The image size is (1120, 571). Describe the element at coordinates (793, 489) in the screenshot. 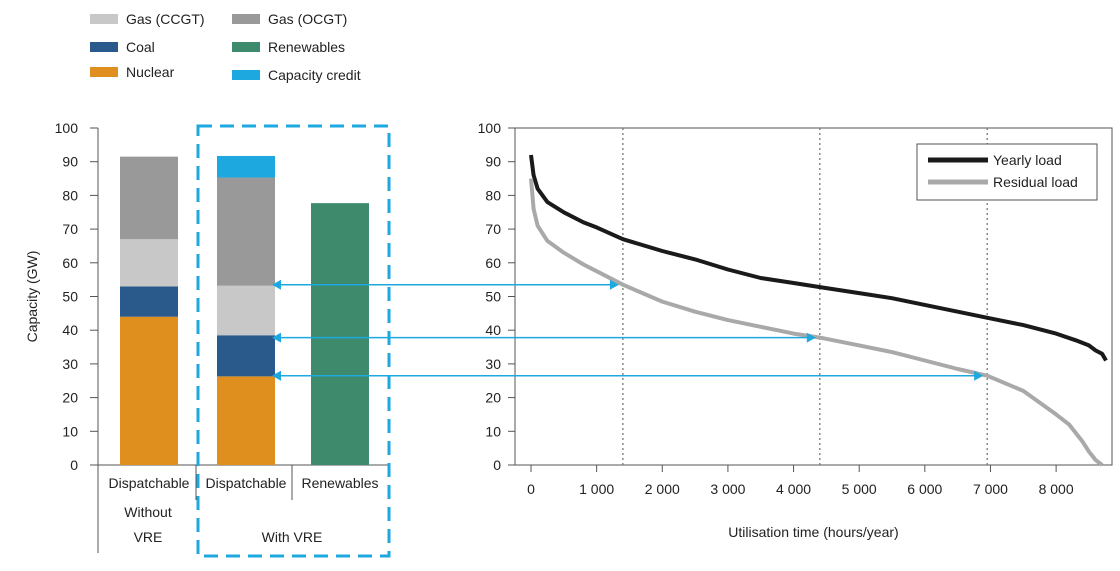

I see `right-x-tick-label: 4 000` at that location.